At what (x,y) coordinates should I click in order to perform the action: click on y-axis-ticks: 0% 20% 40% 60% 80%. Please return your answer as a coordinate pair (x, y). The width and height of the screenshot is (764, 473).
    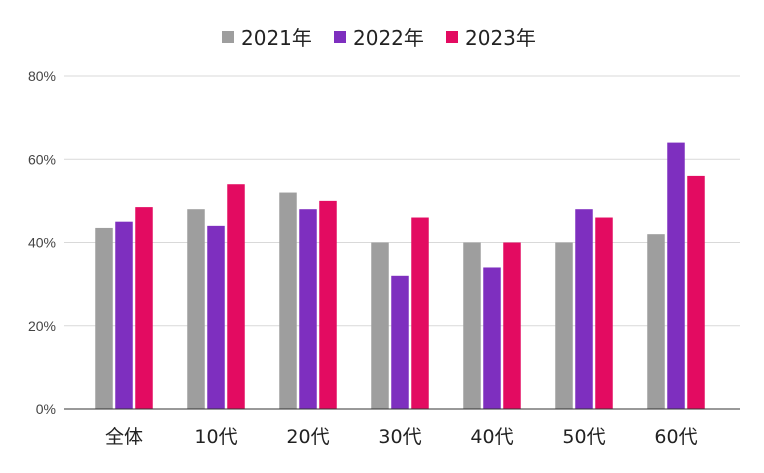
    Looking at the image, I should click on (42, 242).